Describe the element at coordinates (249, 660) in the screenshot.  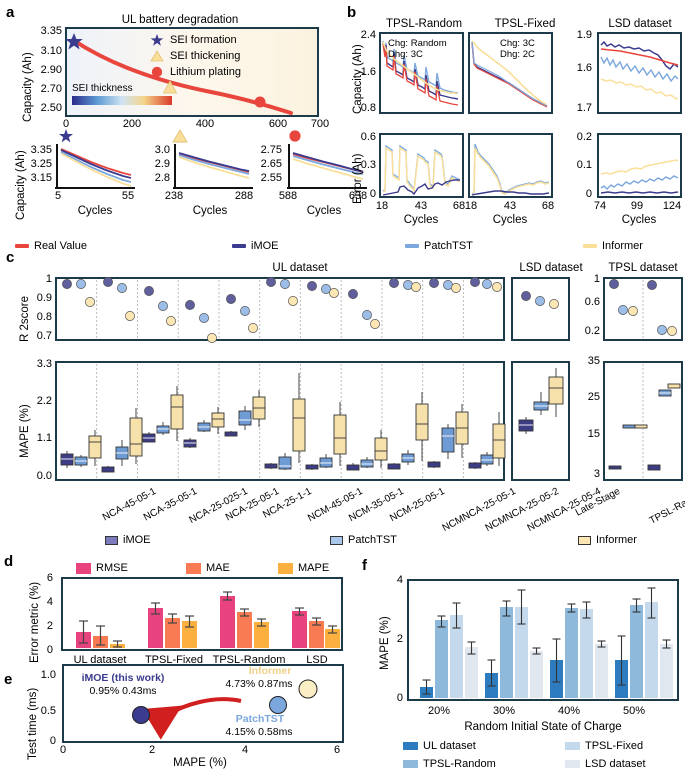
I see `d-xlabel-2: TPSL-Random` at that location.